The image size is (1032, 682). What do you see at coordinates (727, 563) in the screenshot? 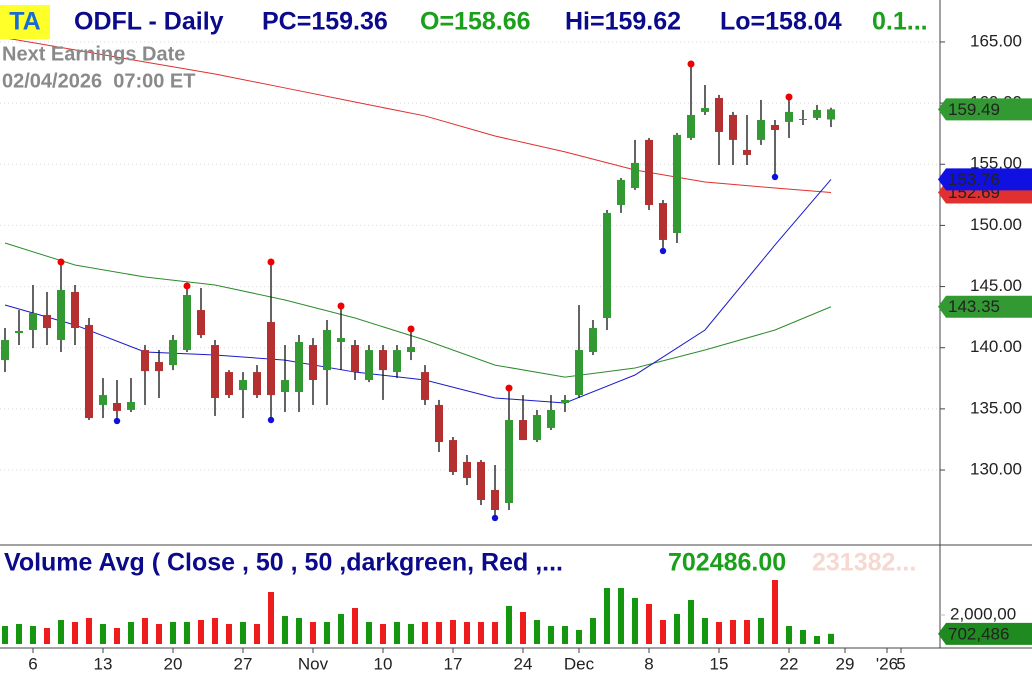
I see `volume-readout: 702486.00` at bounding box center [727, 563].